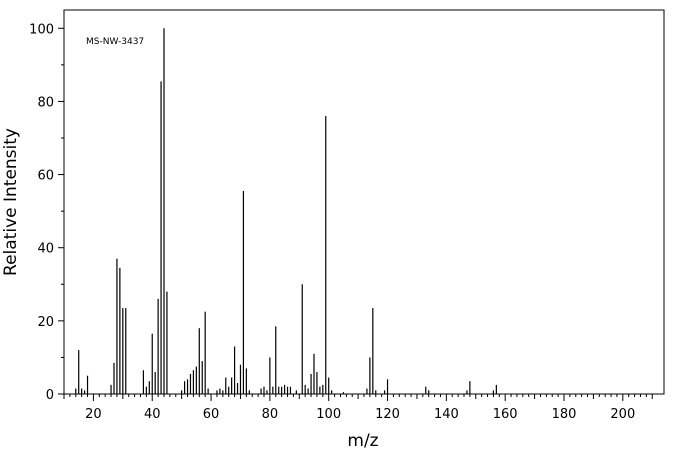 This screenshot has height=455, width=676. I want to click on y-tick-label: 100, so click(41, 29).